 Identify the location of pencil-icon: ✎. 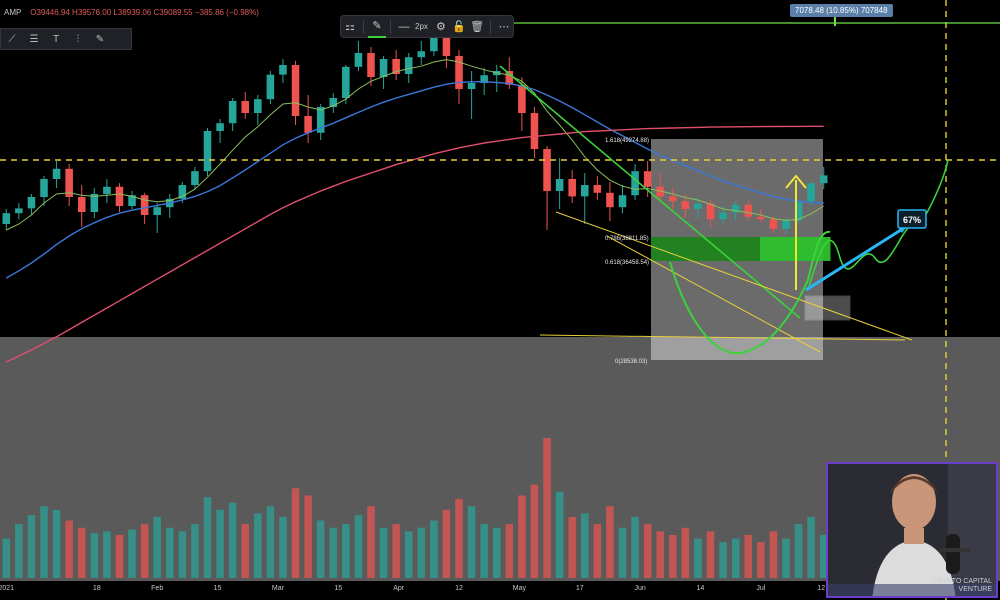
(377, 27).